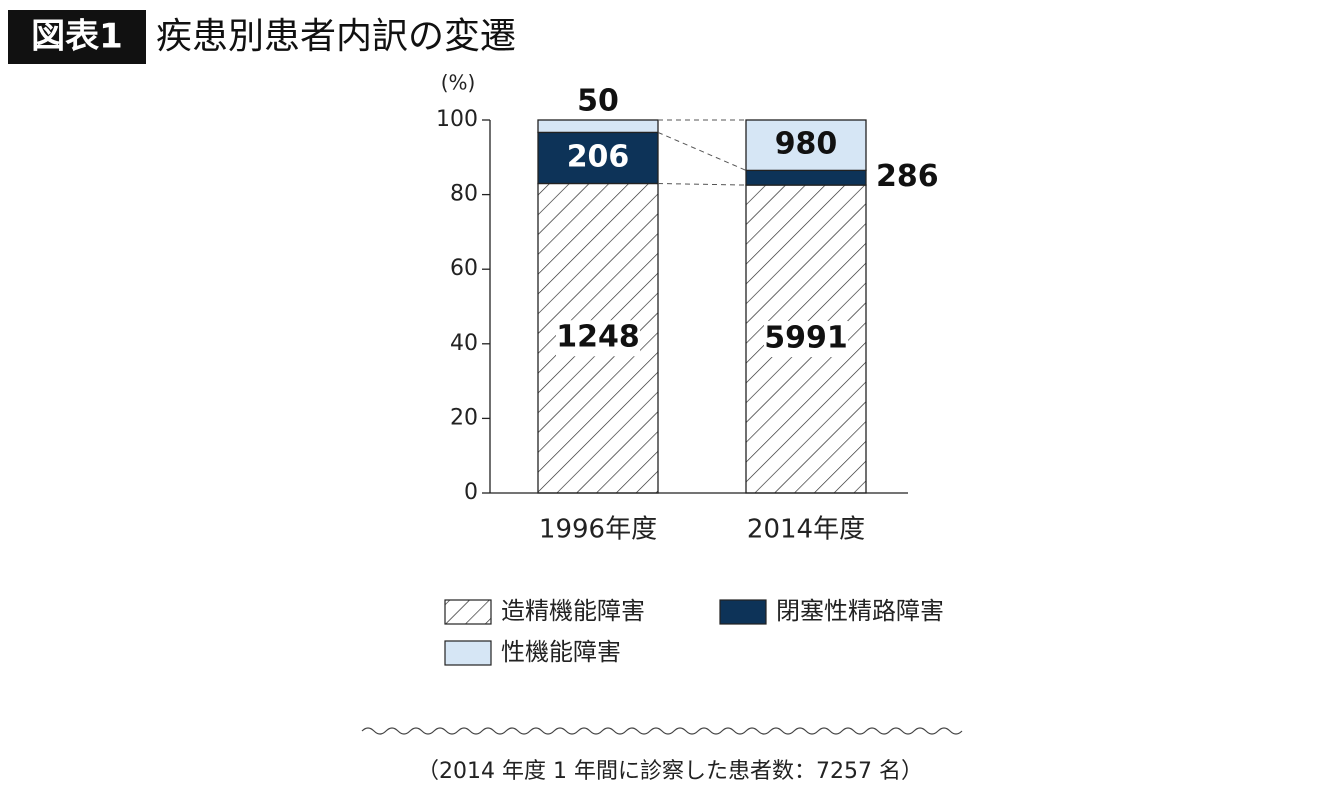  Describe the element at coordinates (907, 176) in the screenshot. I see `data-label: 286` at that location.